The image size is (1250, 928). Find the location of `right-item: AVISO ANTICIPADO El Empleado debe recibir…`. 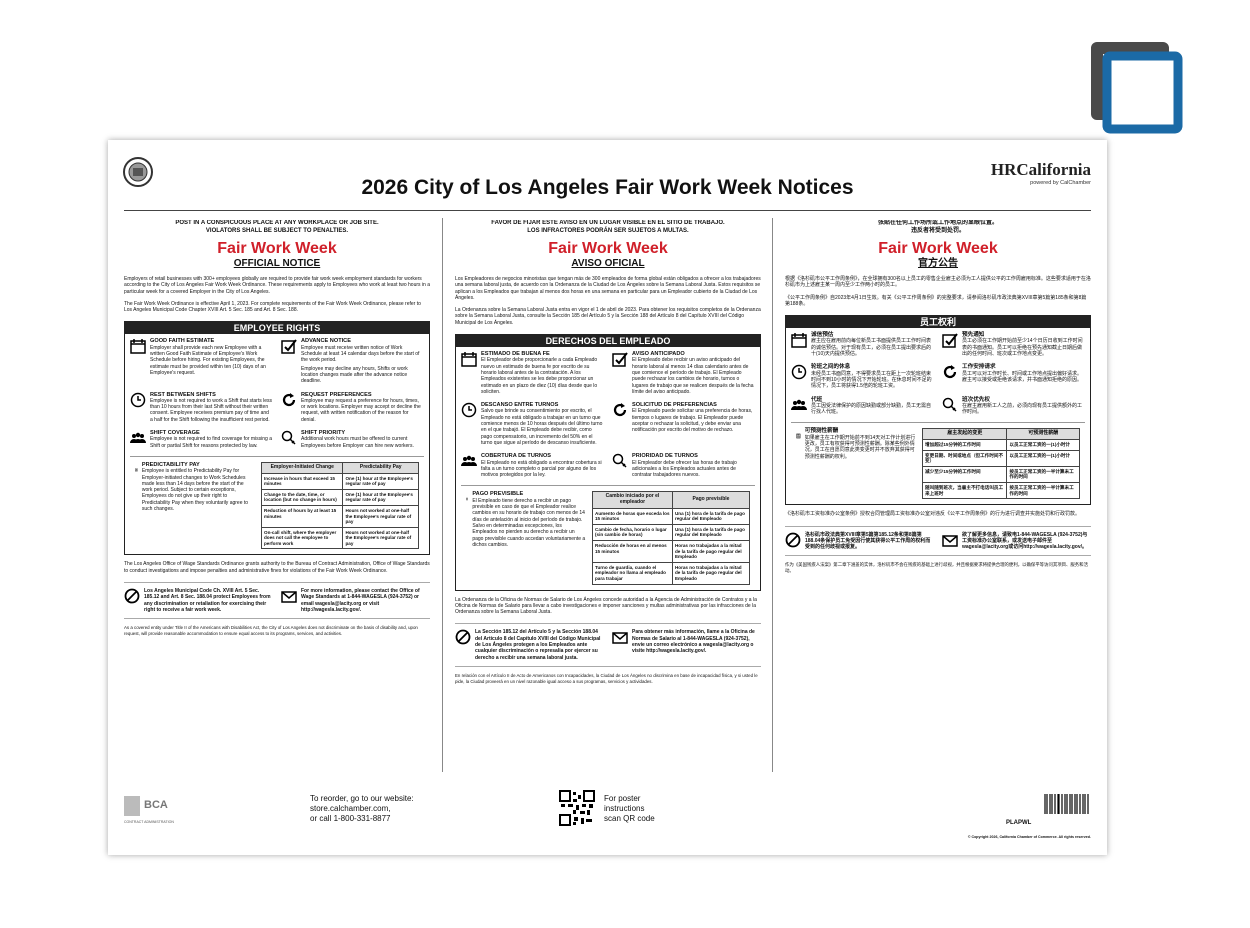

right-item: AVISO ANTICIPADO El Empleado debe recibir… is located at coordinates (683, 374).